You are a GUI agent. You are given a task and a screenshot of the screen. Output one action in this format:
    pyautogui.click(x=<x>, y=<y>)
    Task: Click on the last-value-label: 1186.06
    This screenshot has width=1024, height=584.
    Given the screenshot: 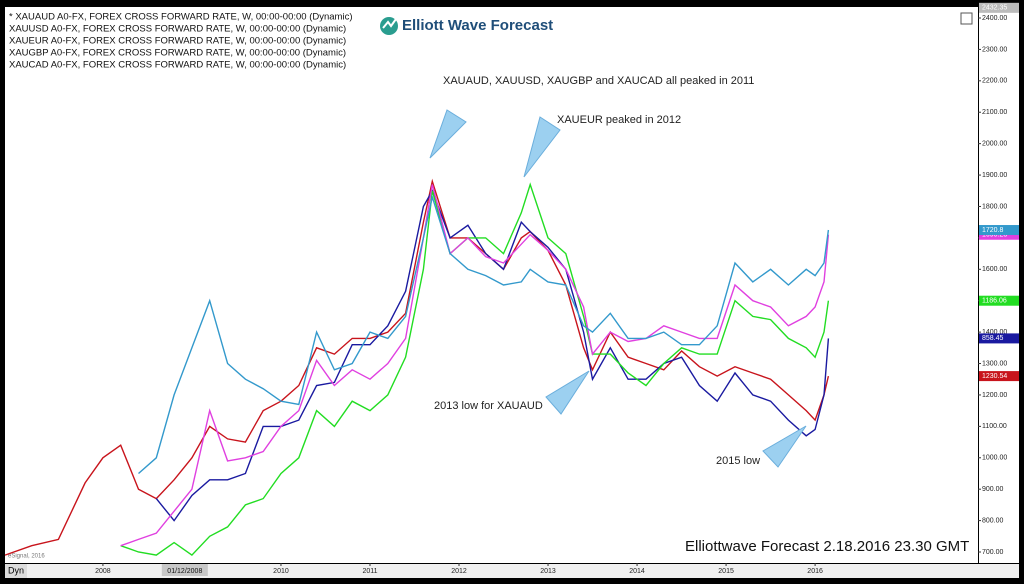 What is the action you would take?
    pyautogui.click(x=994, y=301)
    